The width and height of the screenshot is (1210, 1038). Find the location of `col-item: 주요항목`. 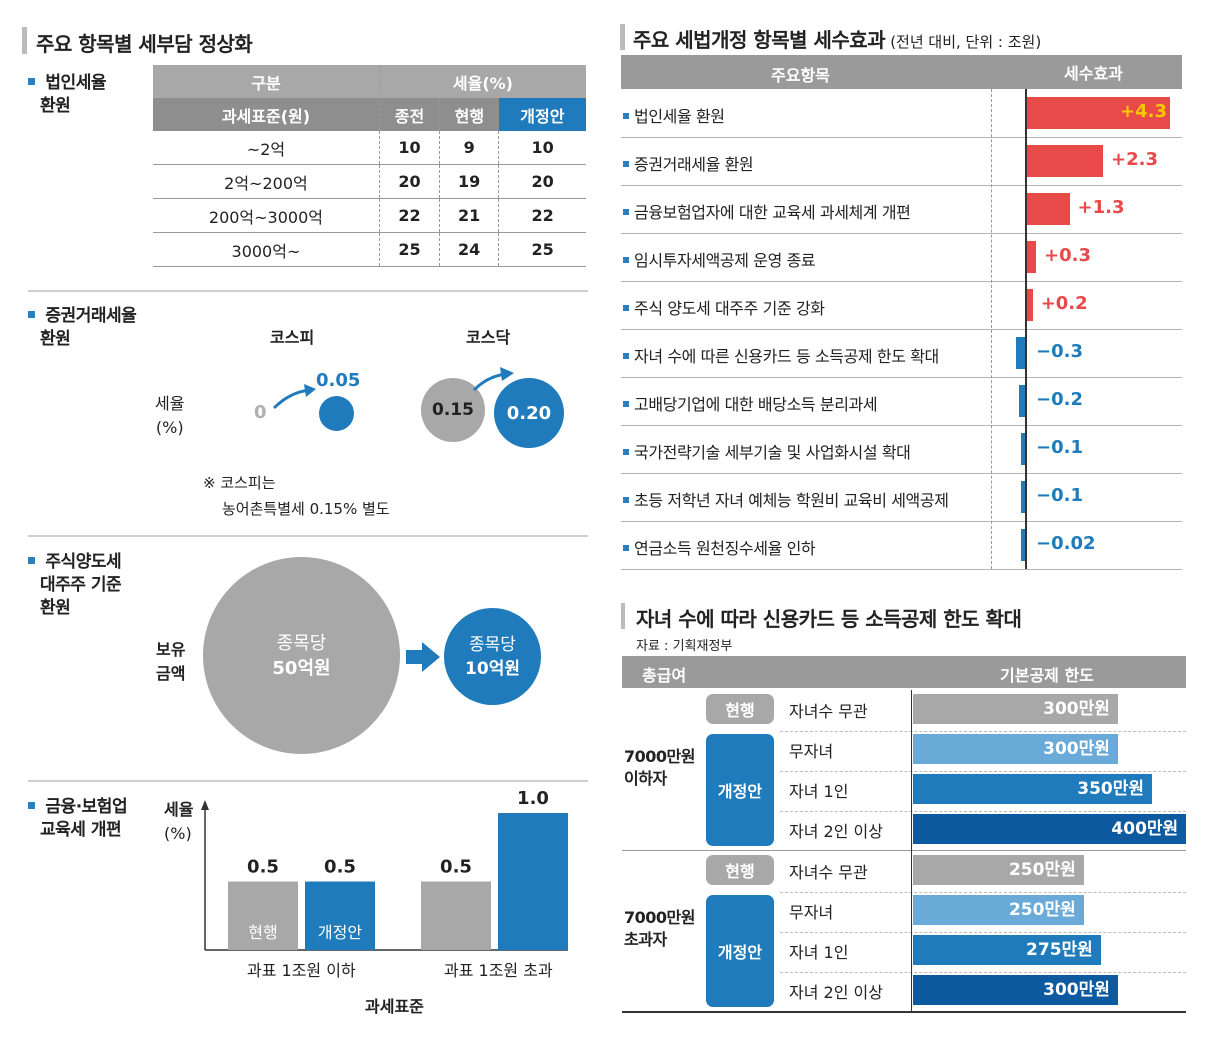

col-item: 주요항목 is located at coordinates (800, 75).